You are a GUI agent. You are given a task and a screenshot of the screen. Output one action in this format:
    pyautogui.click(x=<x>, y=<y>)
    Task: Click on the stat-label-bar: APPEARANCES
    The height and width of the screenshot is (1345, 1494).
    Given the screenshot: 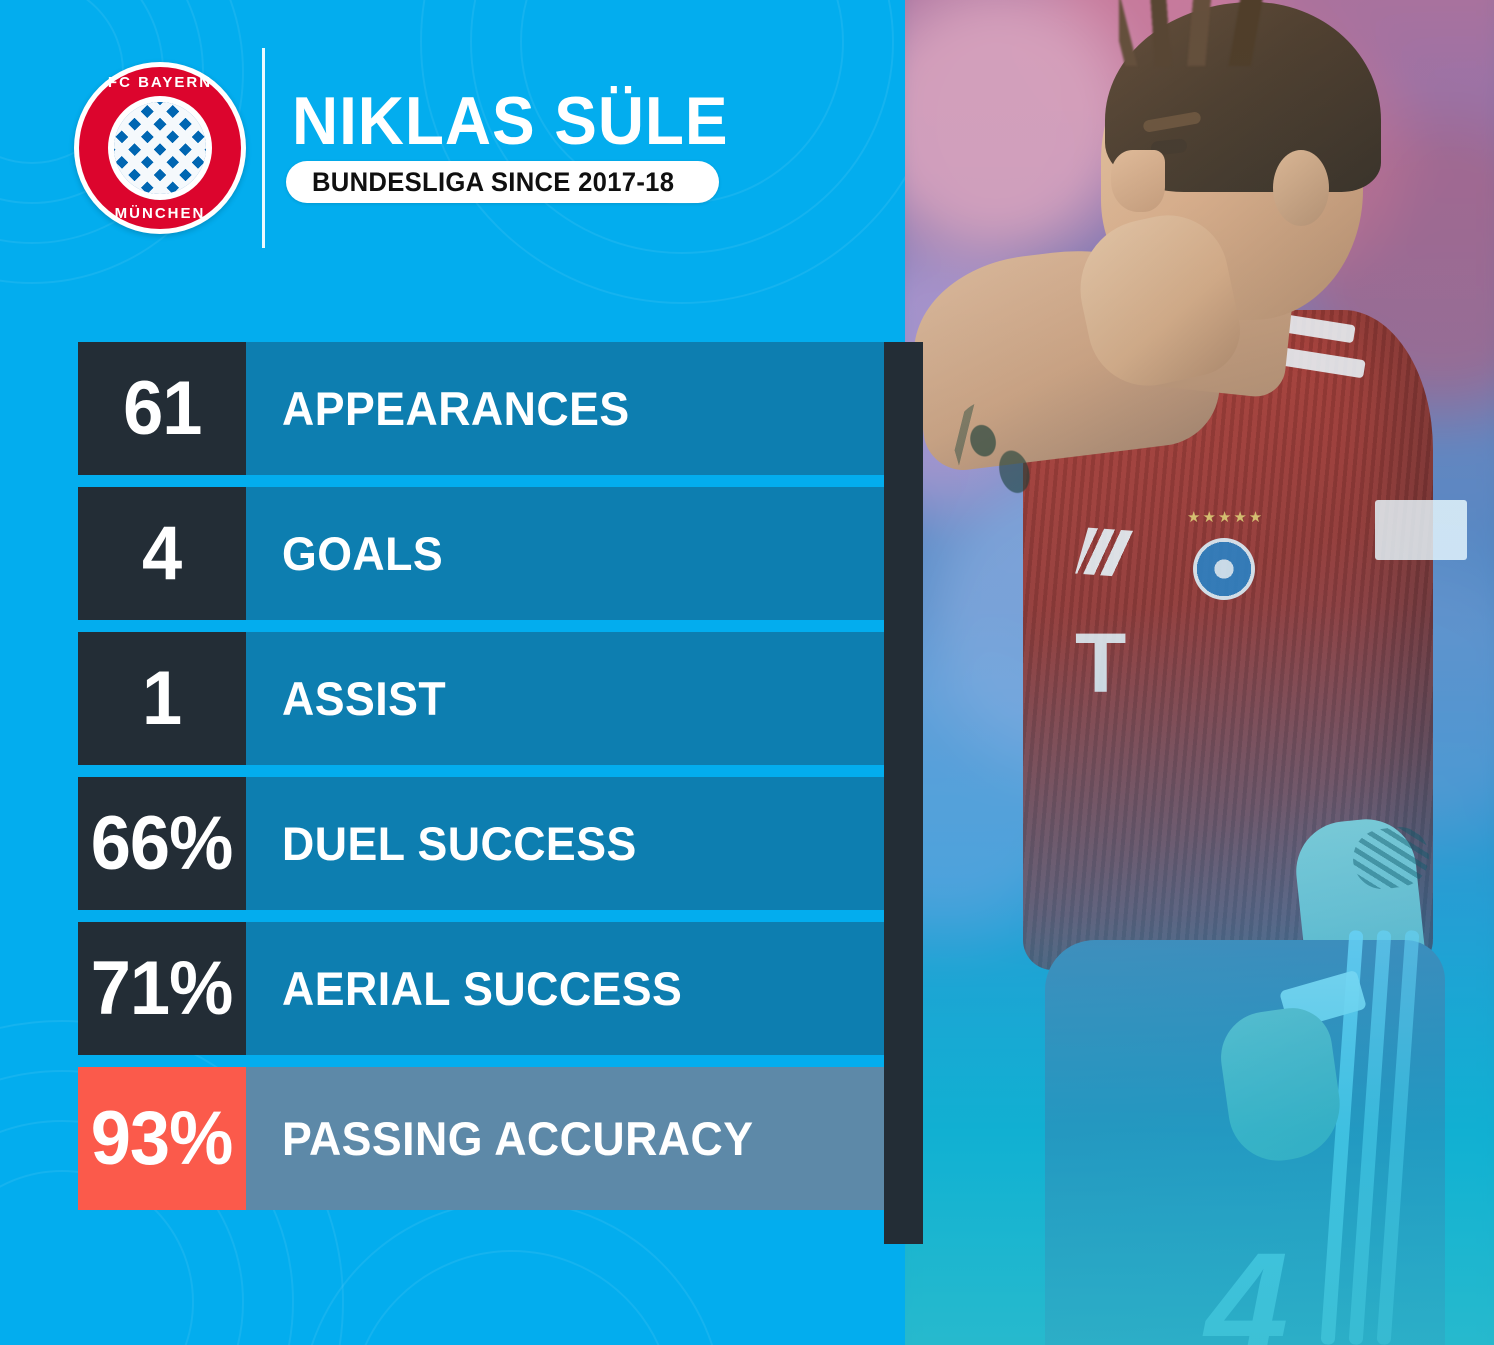 What is the action you would take?
    pyautogui.click(x=565, y=408)
    